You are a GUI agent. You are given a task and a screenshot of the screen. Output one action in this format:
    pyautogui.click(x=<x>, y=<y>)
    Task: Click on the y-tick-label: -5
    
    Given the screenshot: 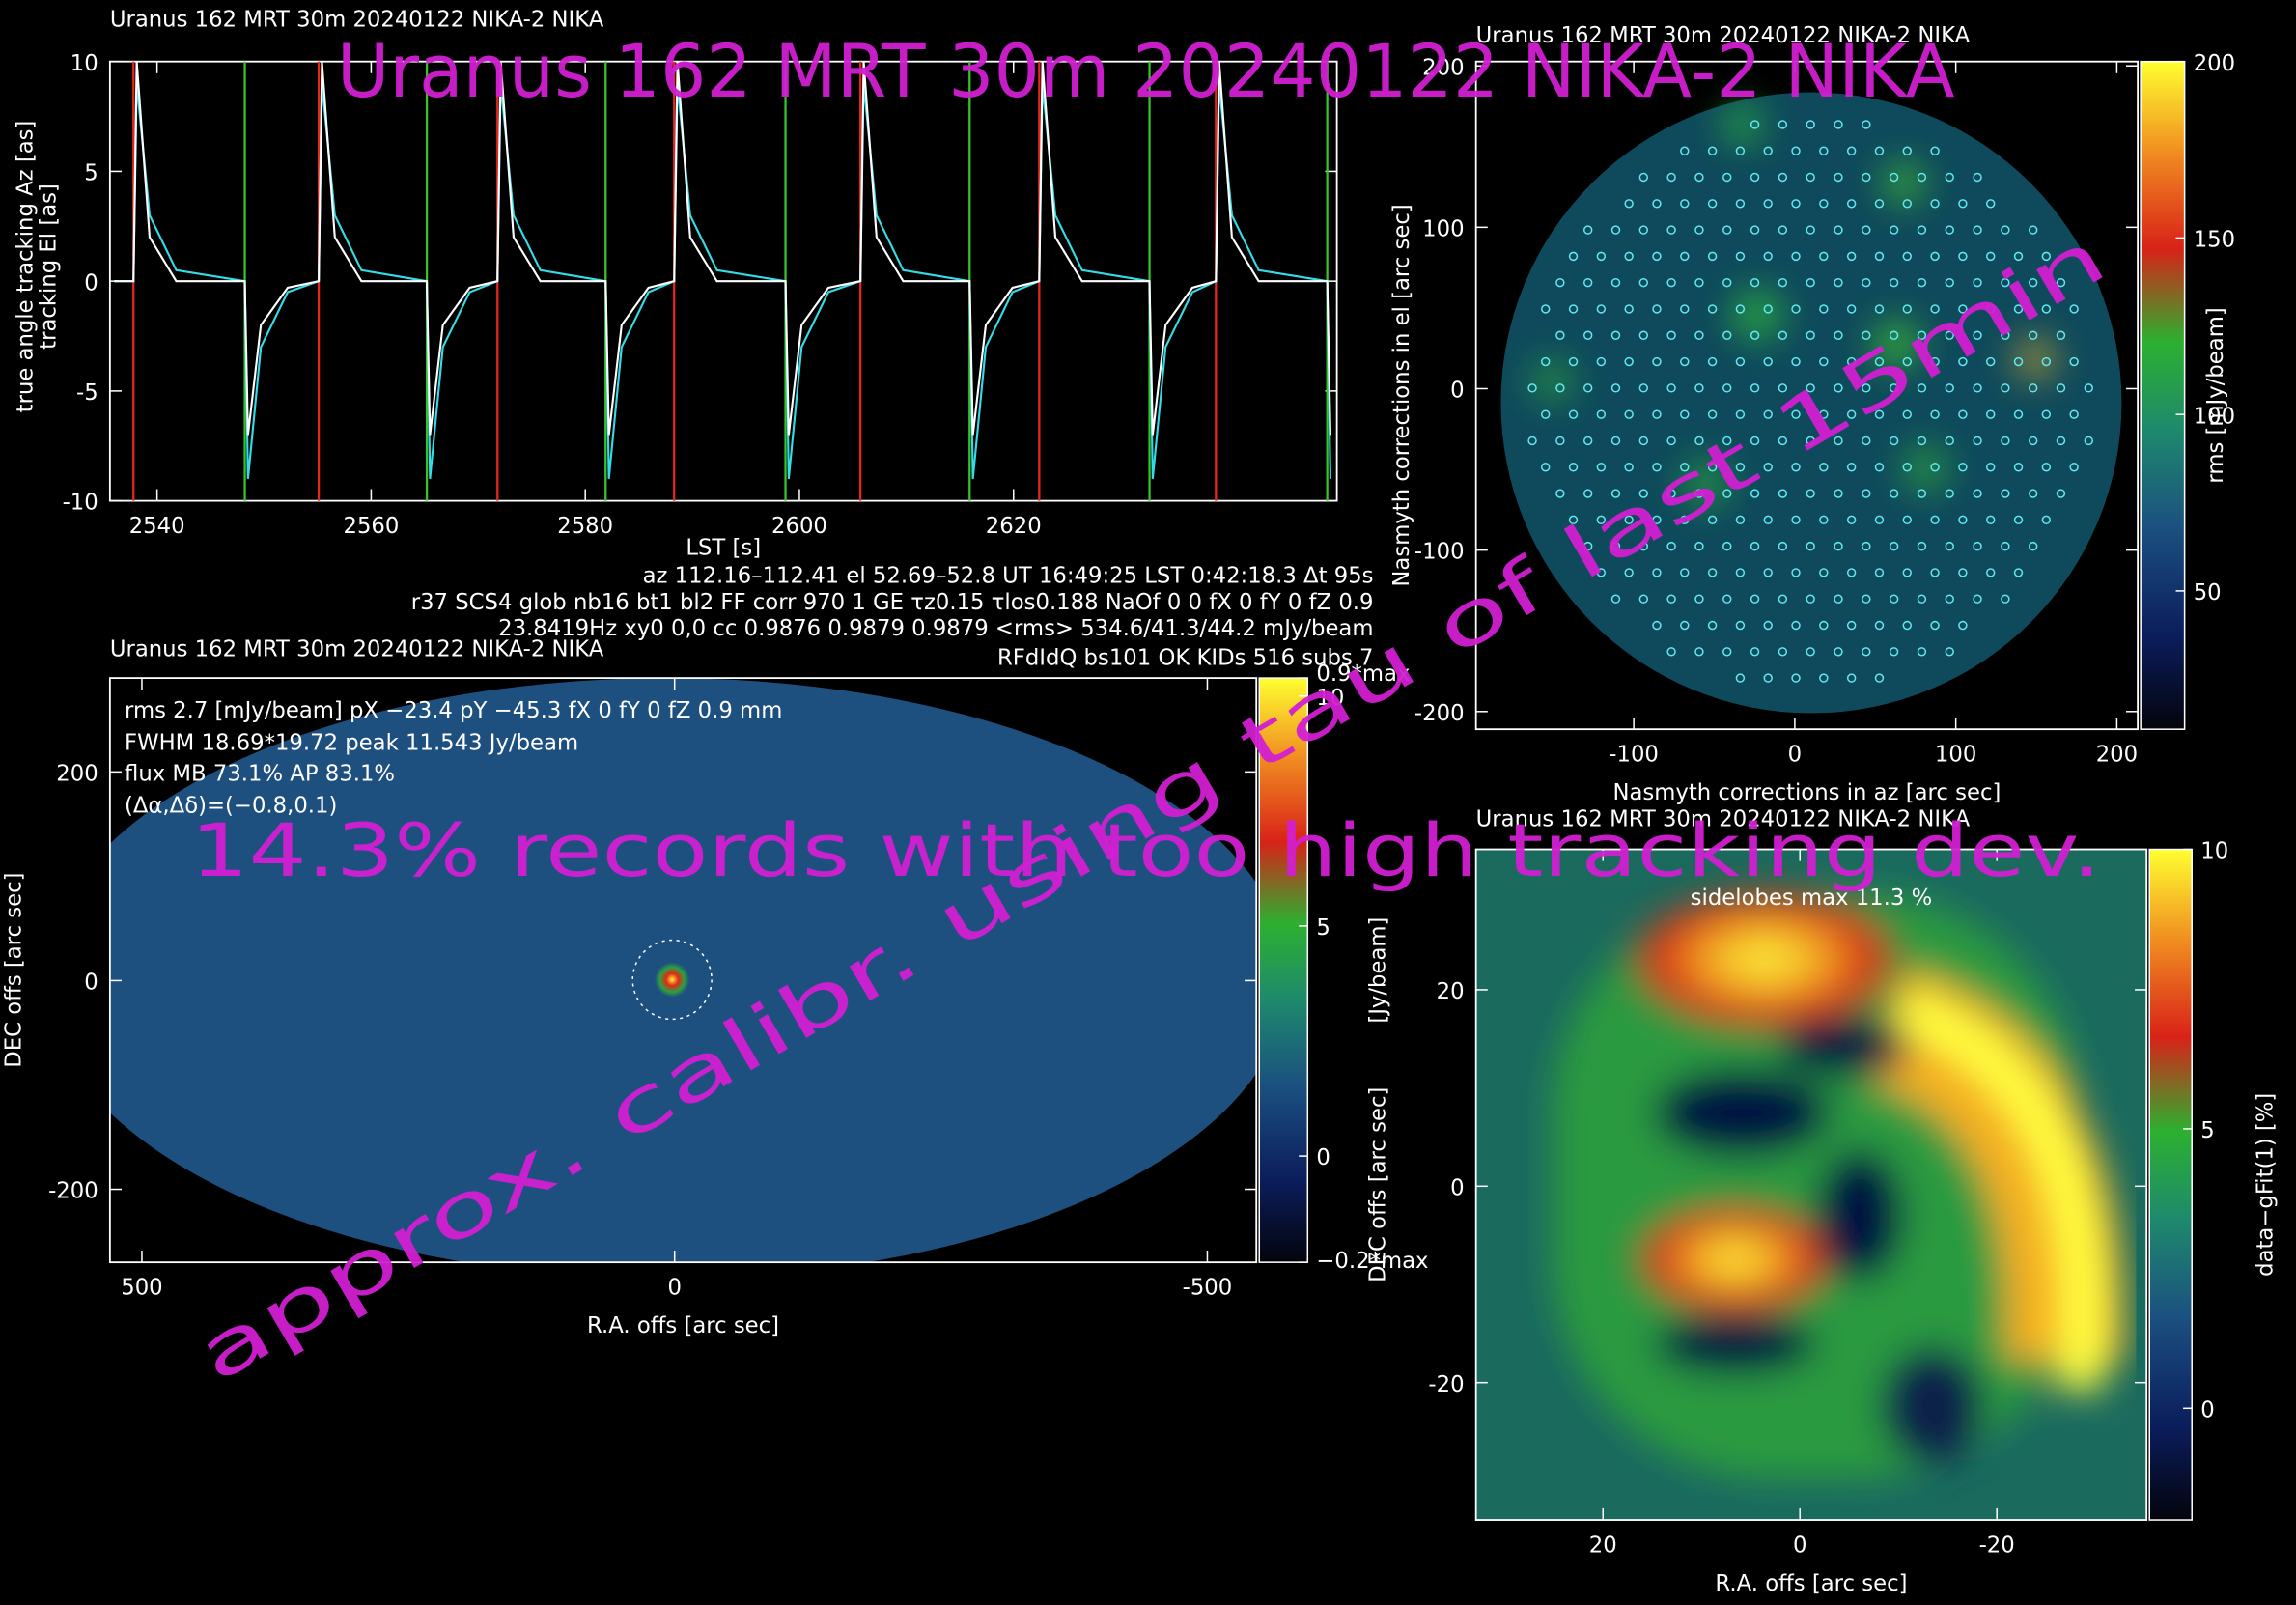 What is the action you would take?
    pyautogui.click(x=87, y=393)
    